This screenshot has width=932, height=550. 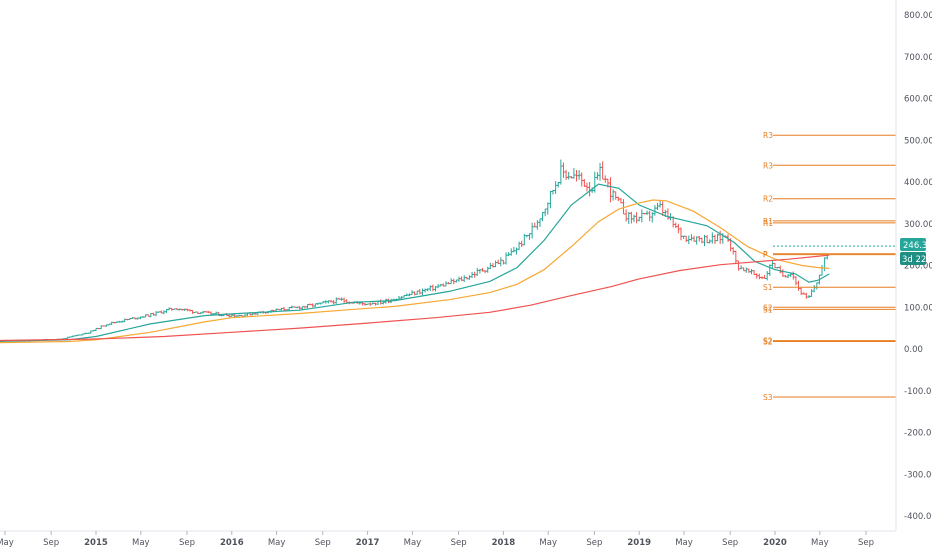 I want to click on y-tick-label: 600.00, so click(x=918, y=100).